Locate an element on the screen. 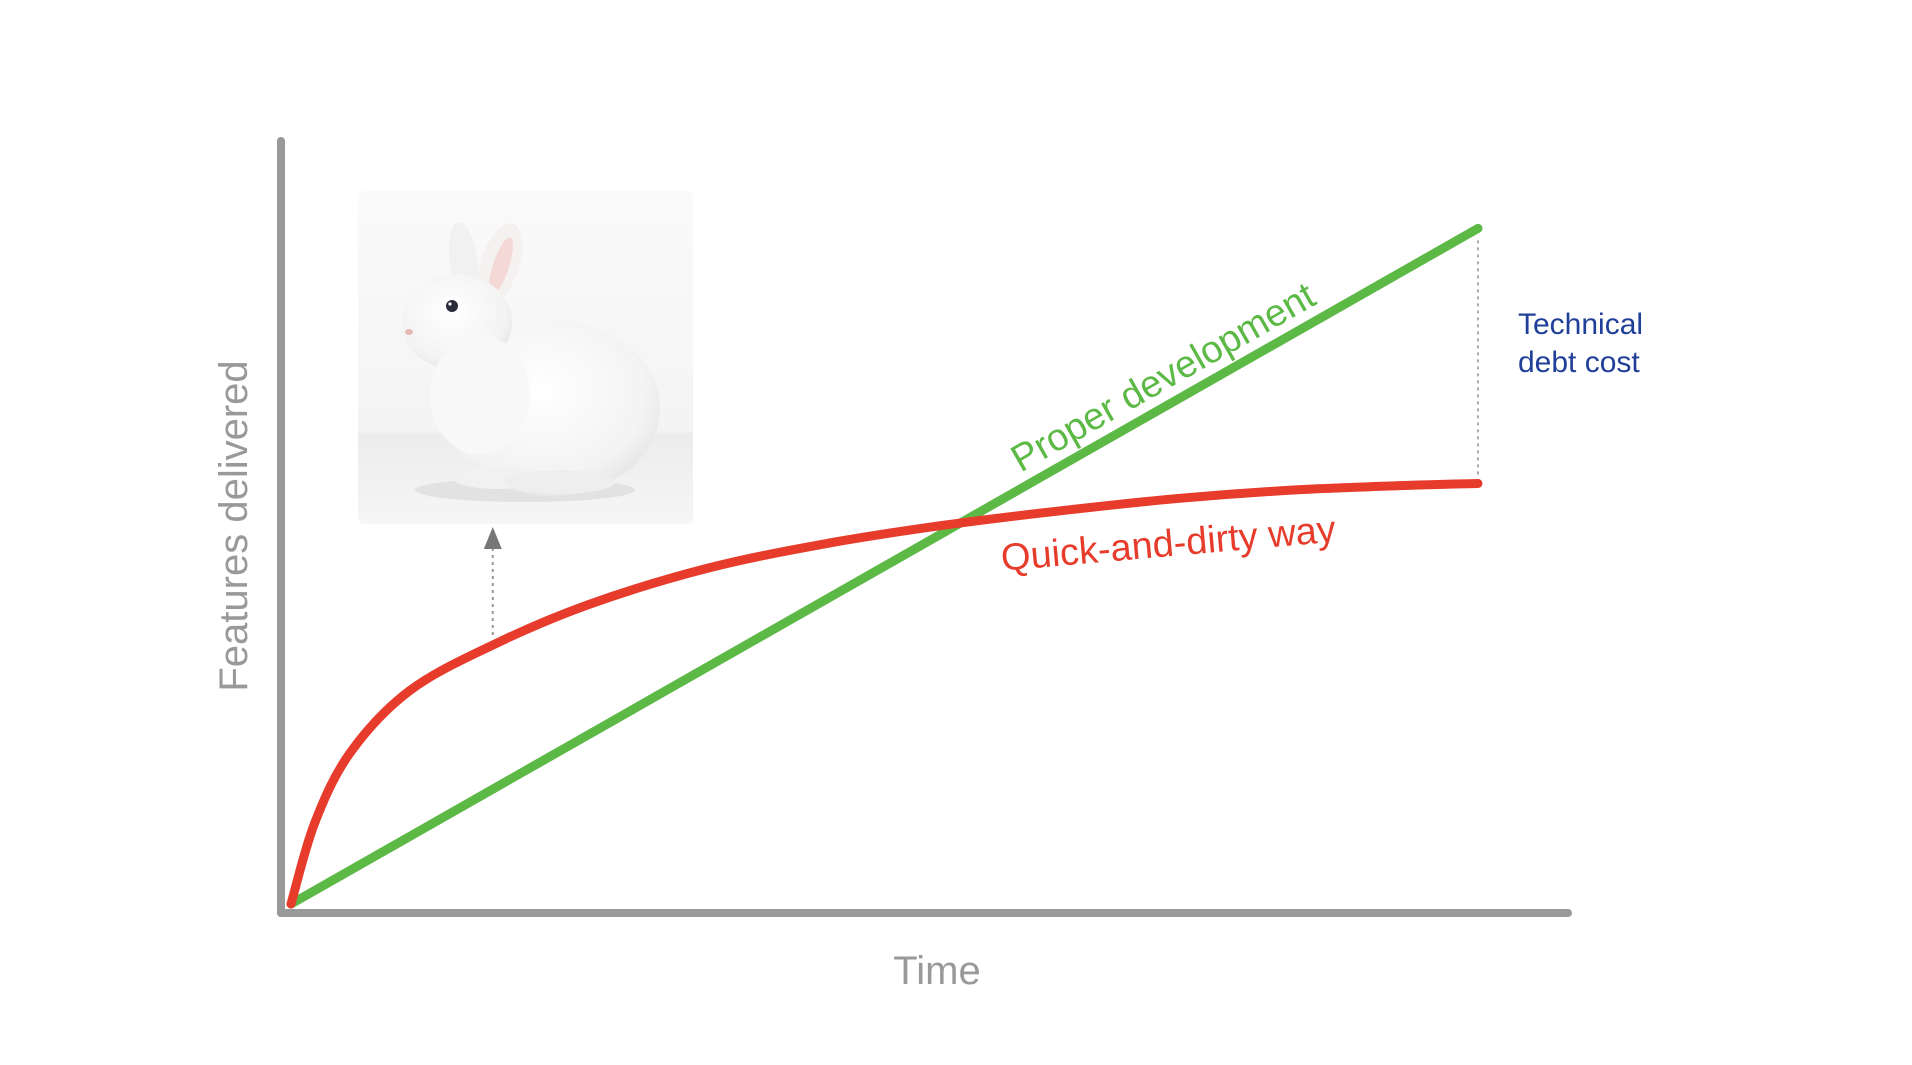  technical-debt-line-1: Technical is located at coordinates (1580, 324).